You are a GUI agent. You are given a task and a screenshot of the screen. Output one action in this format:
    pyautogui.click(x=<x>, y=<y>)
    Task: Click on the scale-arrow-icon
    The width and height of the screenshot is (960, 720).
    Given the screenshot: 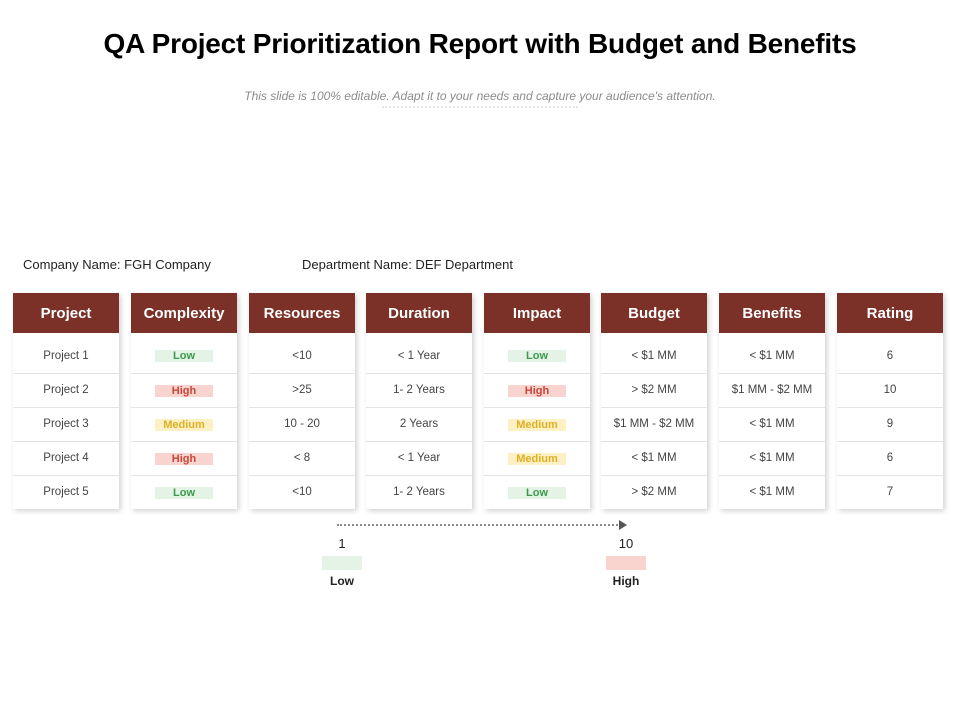 What is the action you would take?
    pyautogui.click(x=623, y=525)
    